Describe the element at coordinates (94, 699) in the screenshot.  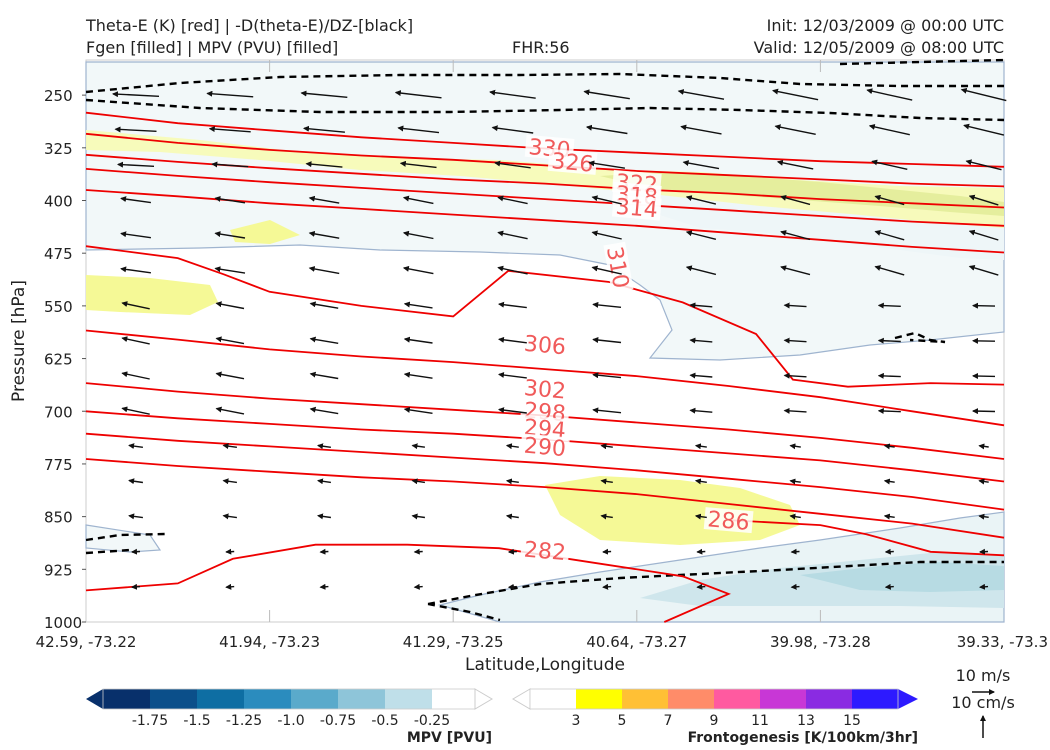
I see `mpv-colorbar-left-extend` at that location.